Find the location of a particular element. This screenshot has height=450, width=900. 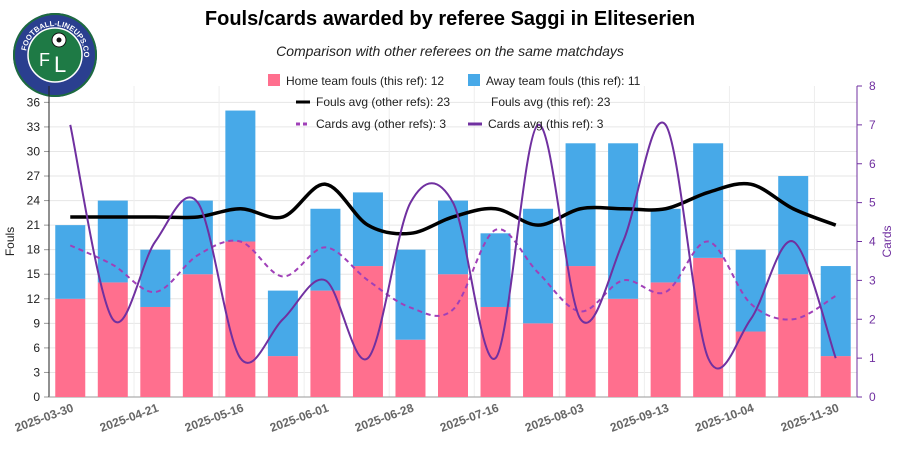

y-tick-label: 15 is located at coordinates (34, 274).